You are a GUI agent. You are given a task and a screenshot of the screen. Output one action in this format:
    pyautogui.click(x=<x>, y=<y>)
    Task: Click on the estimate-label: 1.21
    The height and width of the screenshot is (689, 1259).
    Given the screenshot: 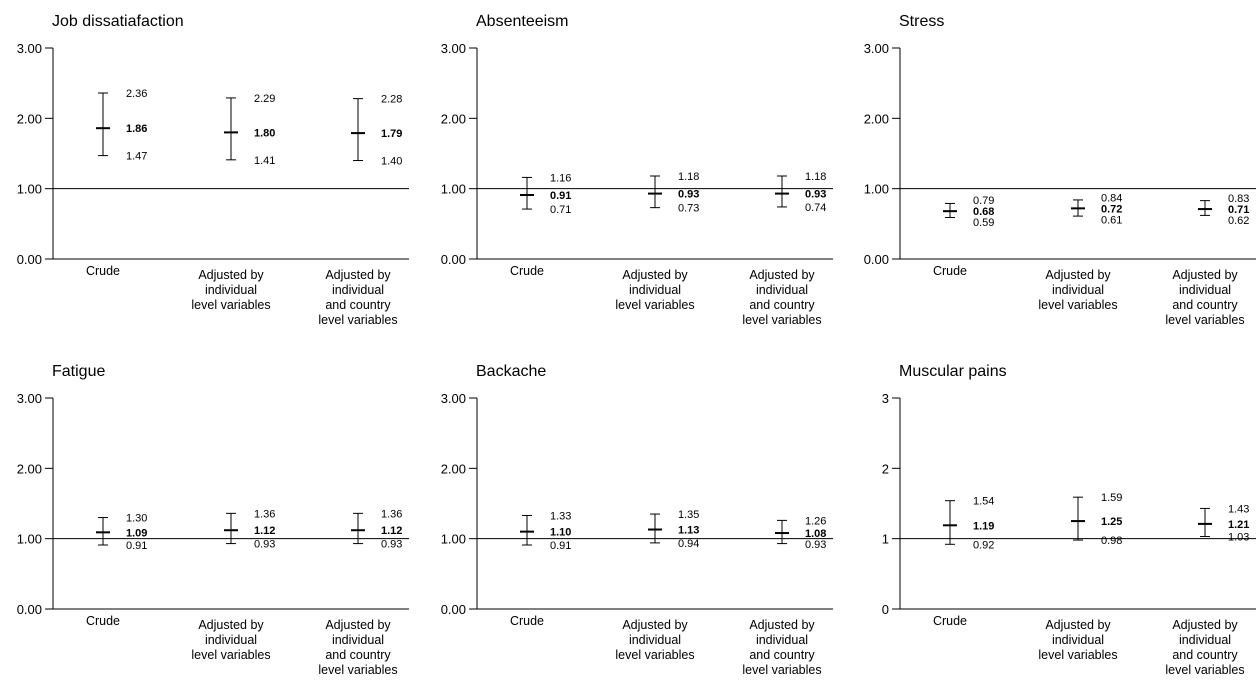 What is the action you would take?
    pyautogui.click(x=1238, y=525)
    